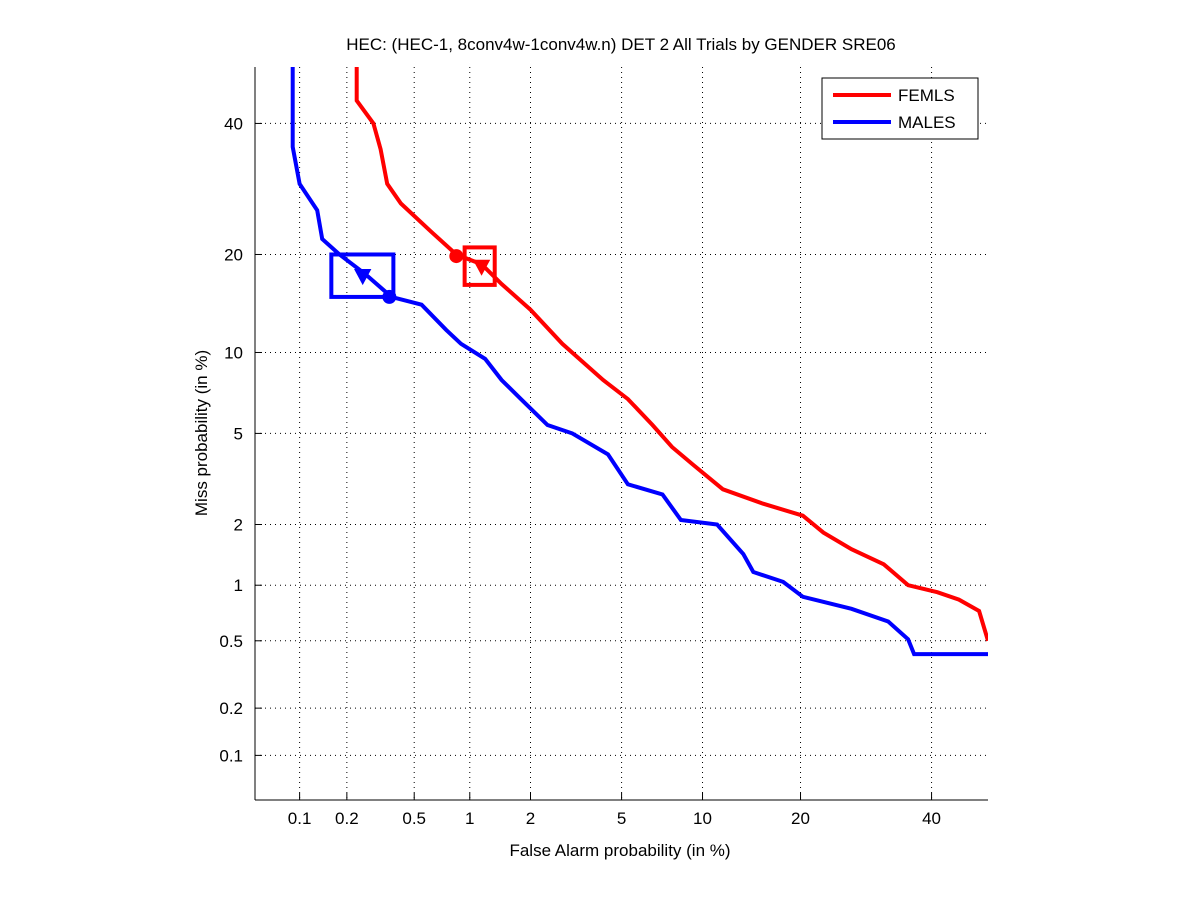  What do you see at coordinates (233, 123) in the screenshot?
I see `y-tick-label: 40` at bounding box center [233, 123].